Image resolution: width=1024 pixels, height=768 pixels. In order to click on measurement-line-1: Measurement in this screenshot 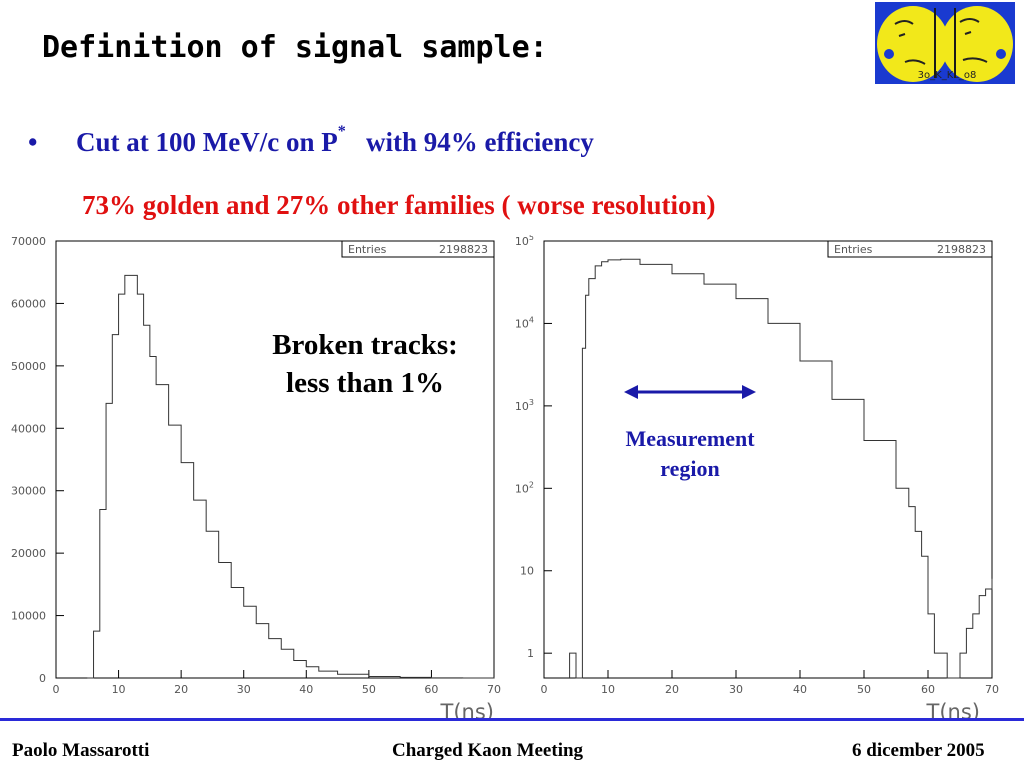, I will do `click(690, 438)`.